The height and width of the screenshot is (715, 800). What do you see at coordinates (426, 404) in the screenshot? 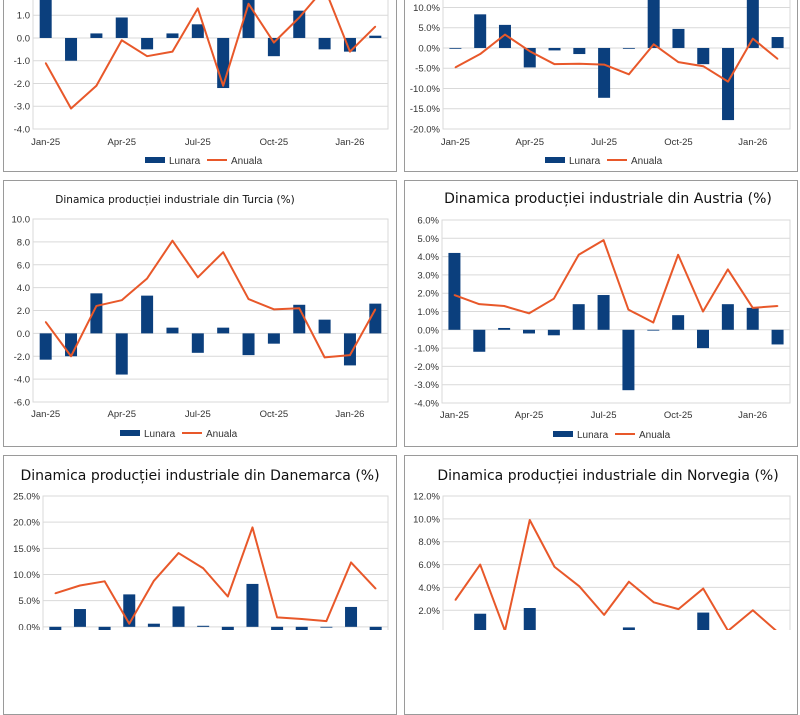
I see `y-tick-label: -4.0%` at bounding box center [426, 404].